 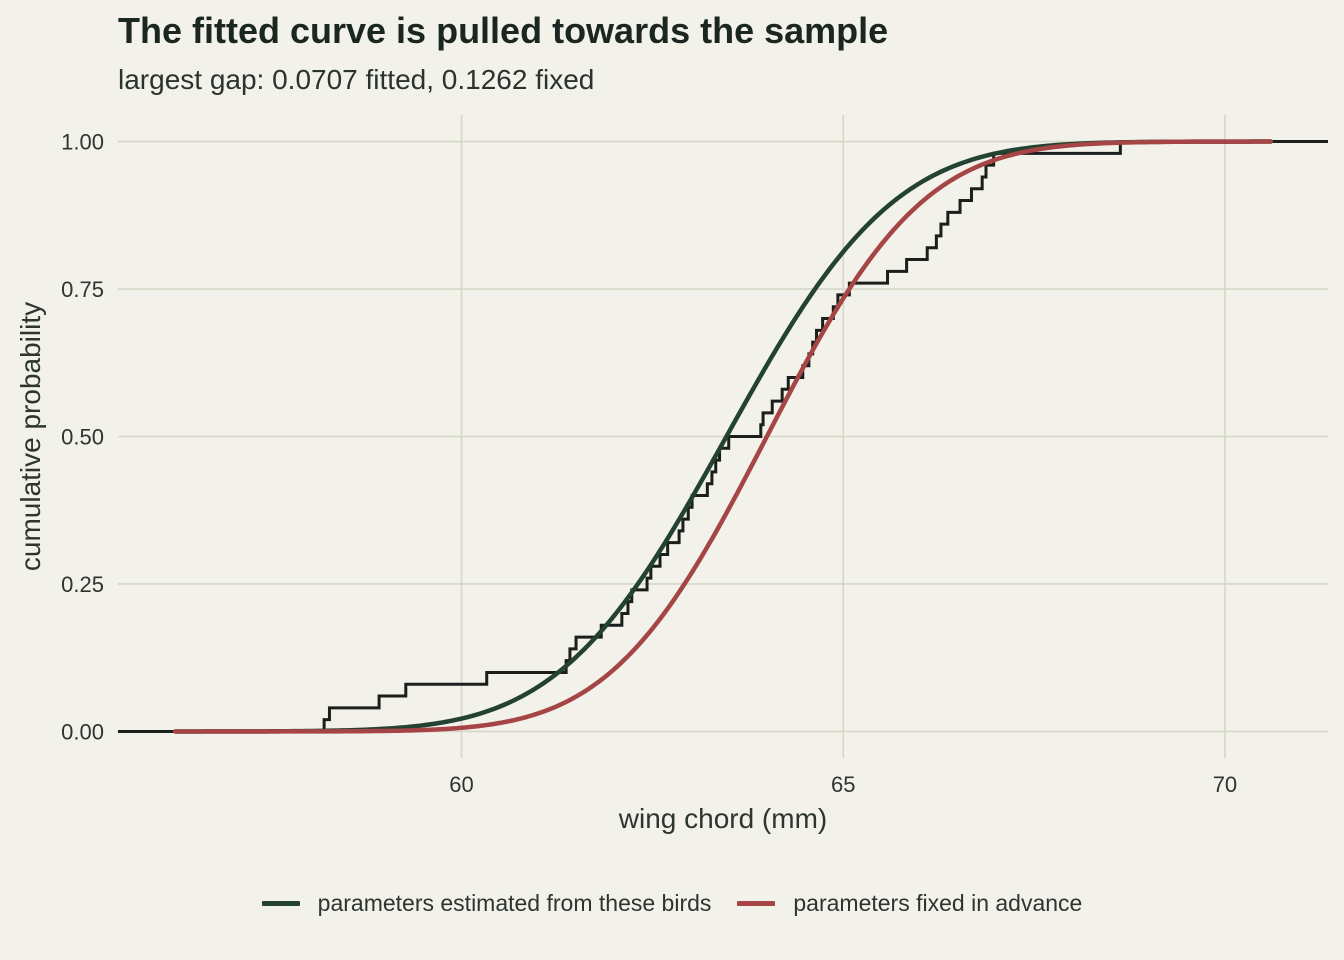 I want to click on legend-item-fitted: parameters estimated from these birds, so click(x=486, y=903).